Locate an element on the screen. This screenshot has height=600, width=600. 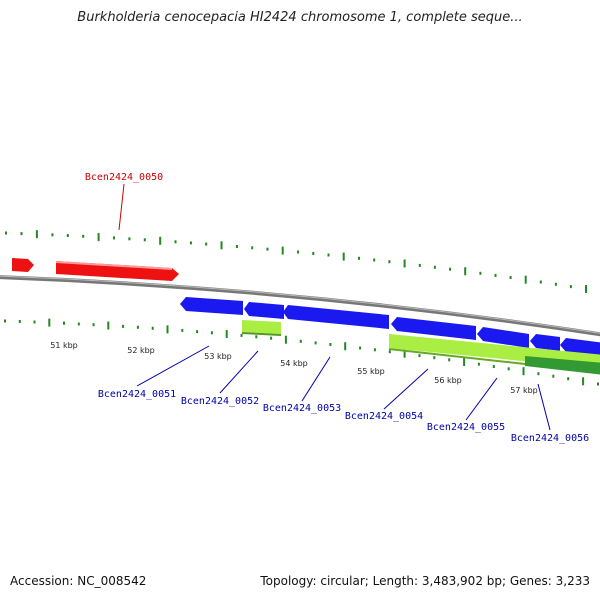
accession-text: Accession: NC_008542 is located at coordinates (78, 581).